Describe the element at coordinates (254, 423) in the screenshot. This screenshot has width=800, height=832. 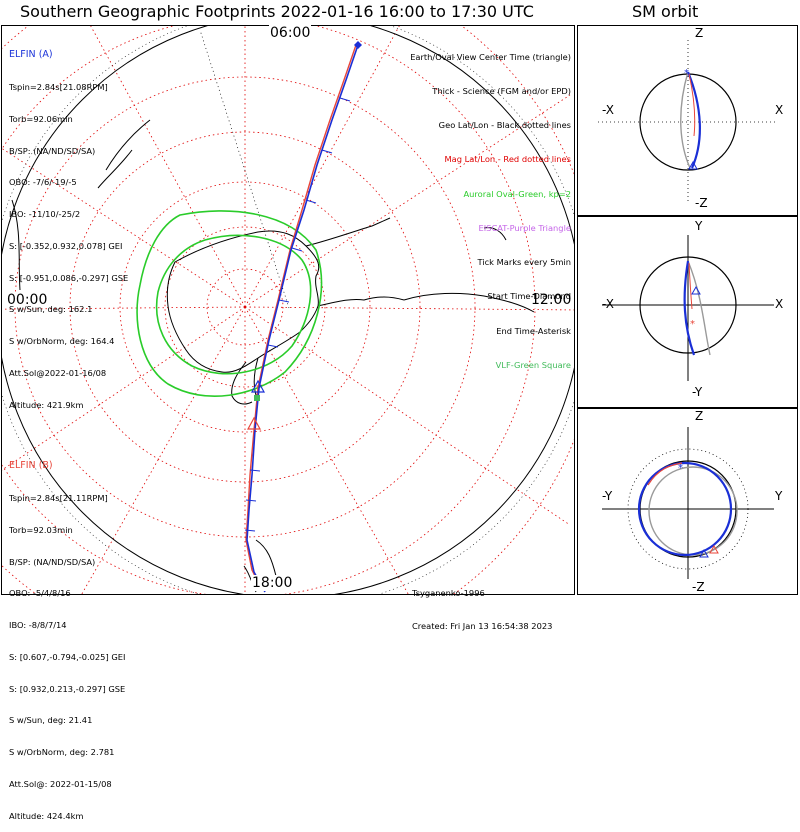
I see `elfin-b-triangle` at that location.